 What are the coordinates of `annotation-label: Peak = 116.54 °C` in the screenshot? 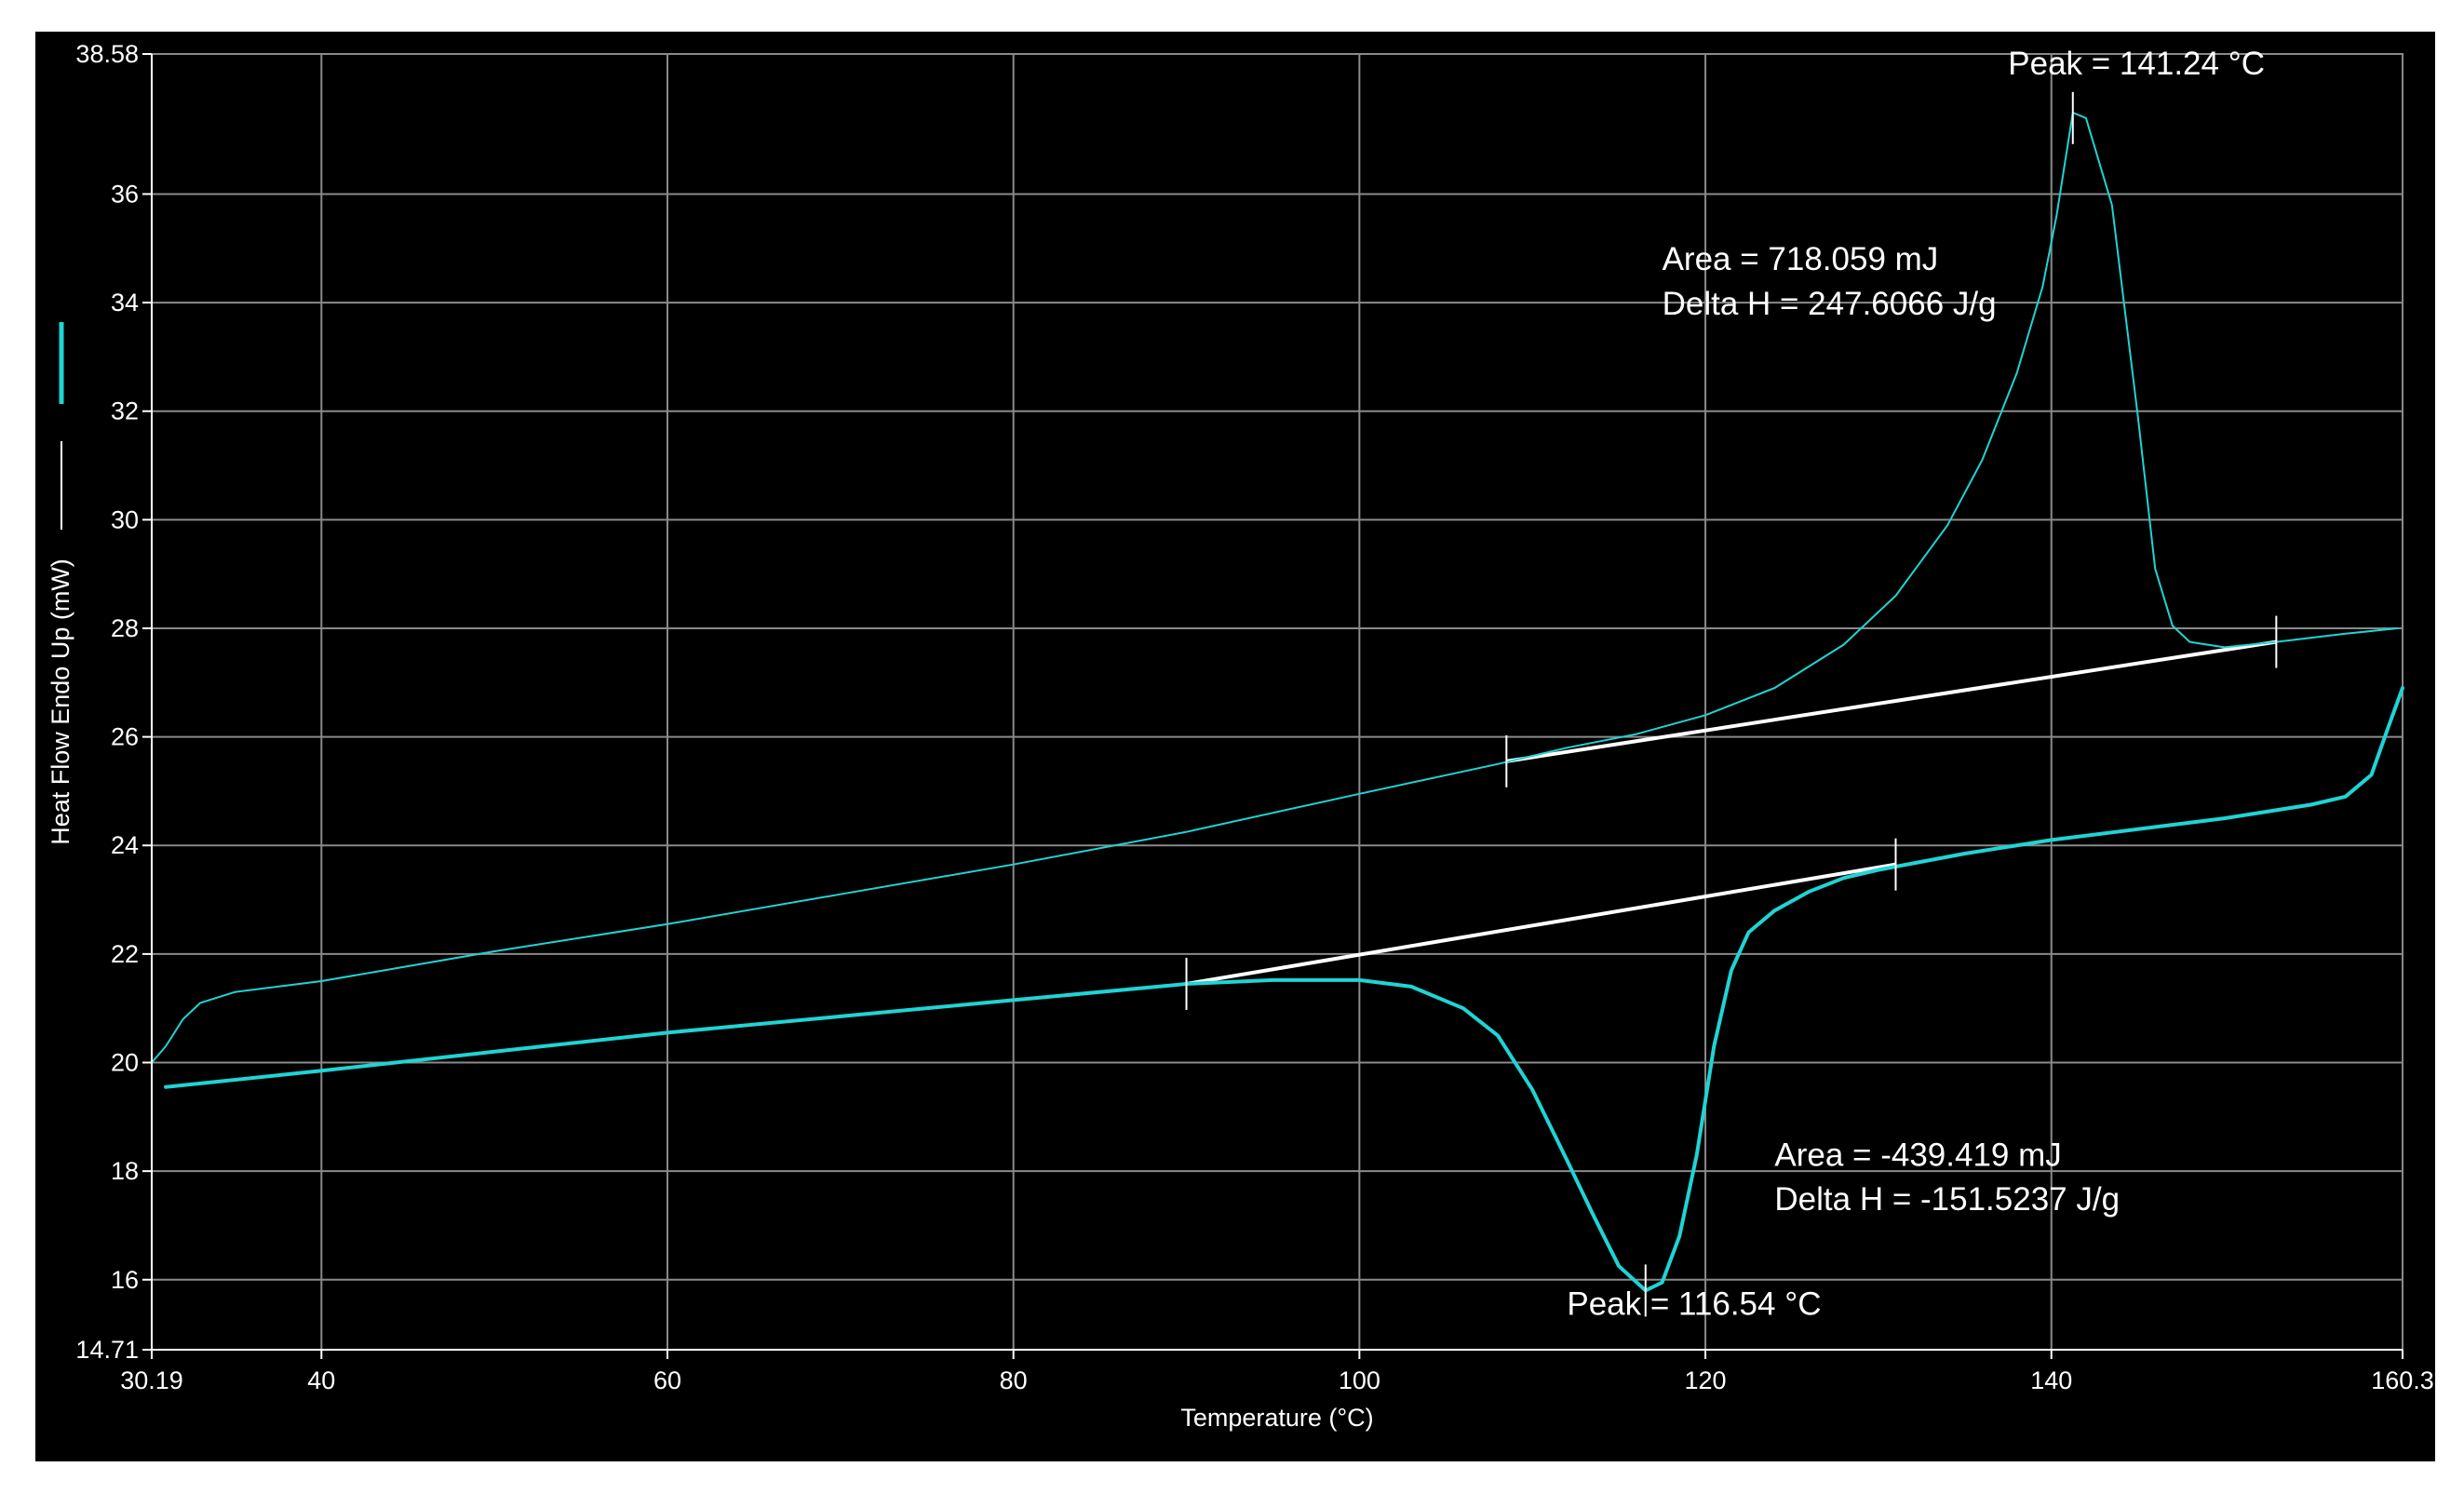 It's located at (1694, 1304).